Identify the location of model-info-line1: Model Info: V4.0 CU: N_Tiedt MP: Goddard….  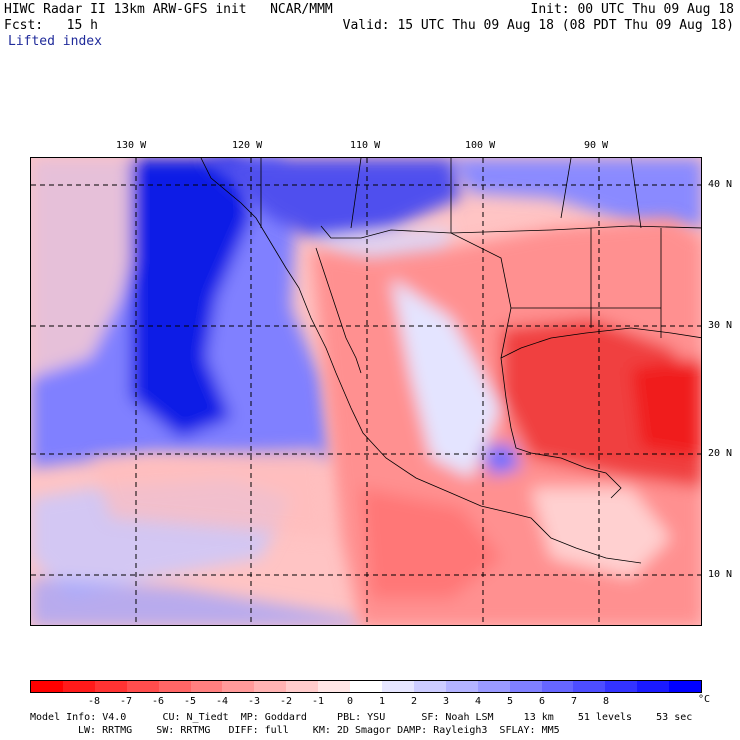
(361, 717).